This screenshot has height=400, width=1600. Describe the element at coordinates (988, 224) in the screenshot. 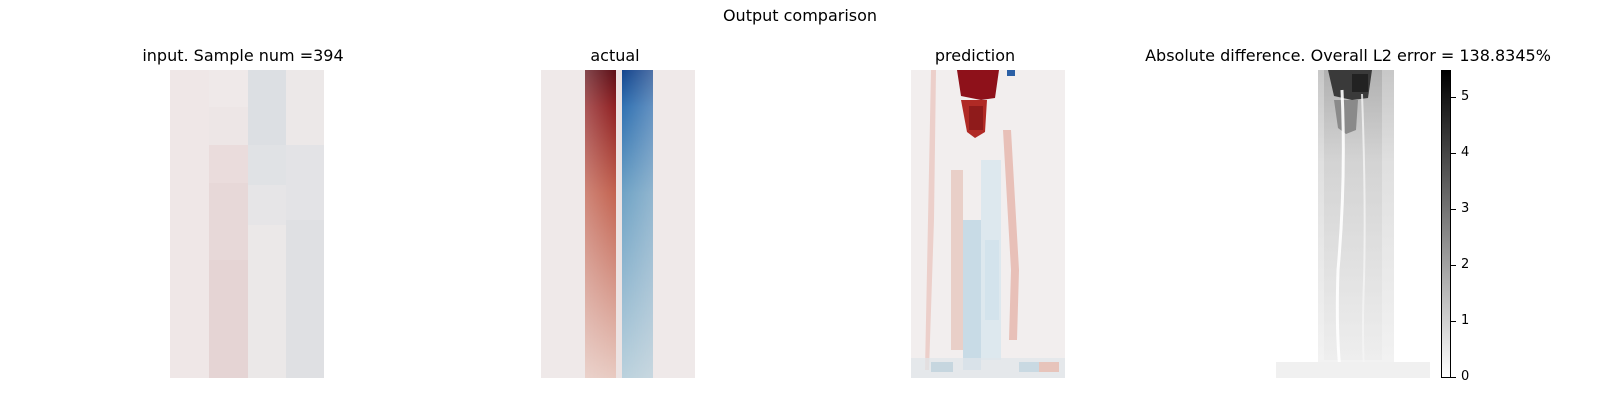

I see `prediction-heatmap` at that location.